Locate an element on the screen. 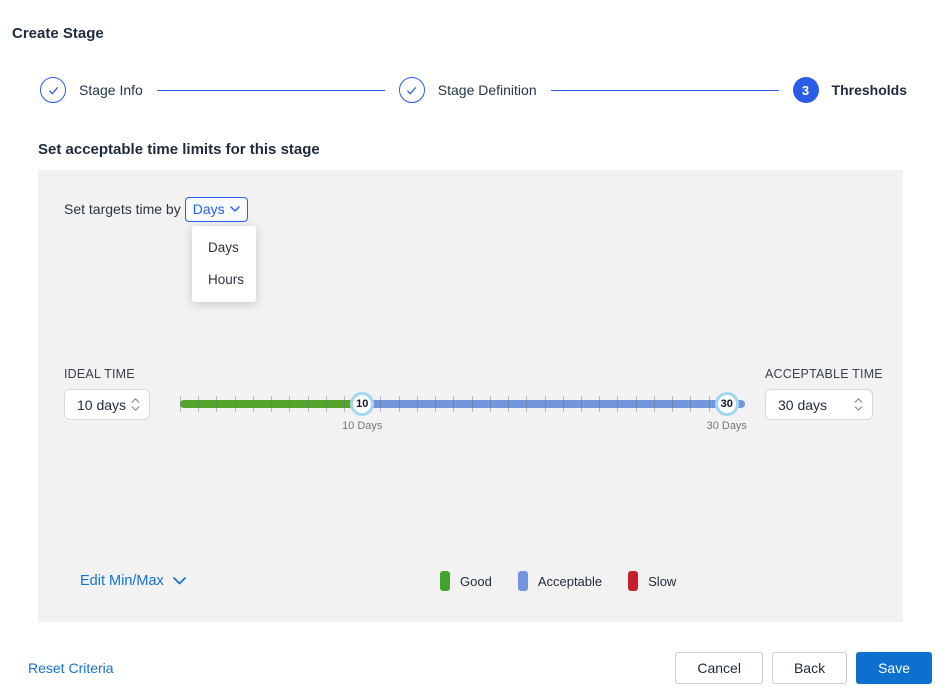 This screenshot has height=699, width=947. footer-buttons: Cancel Back Save is located at coordinates (803, 668).